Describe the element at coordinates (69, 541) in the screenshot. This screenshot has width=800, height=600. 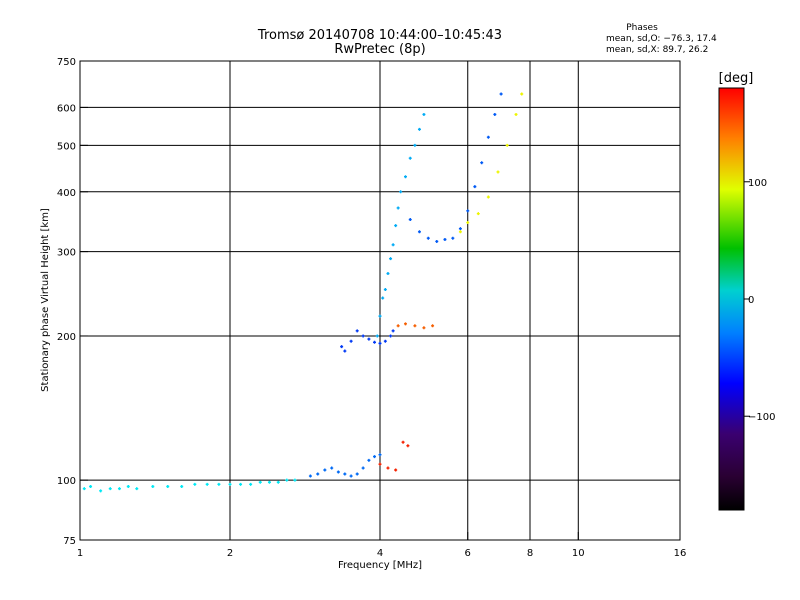
I see `y-tick-label: 75` at that location.